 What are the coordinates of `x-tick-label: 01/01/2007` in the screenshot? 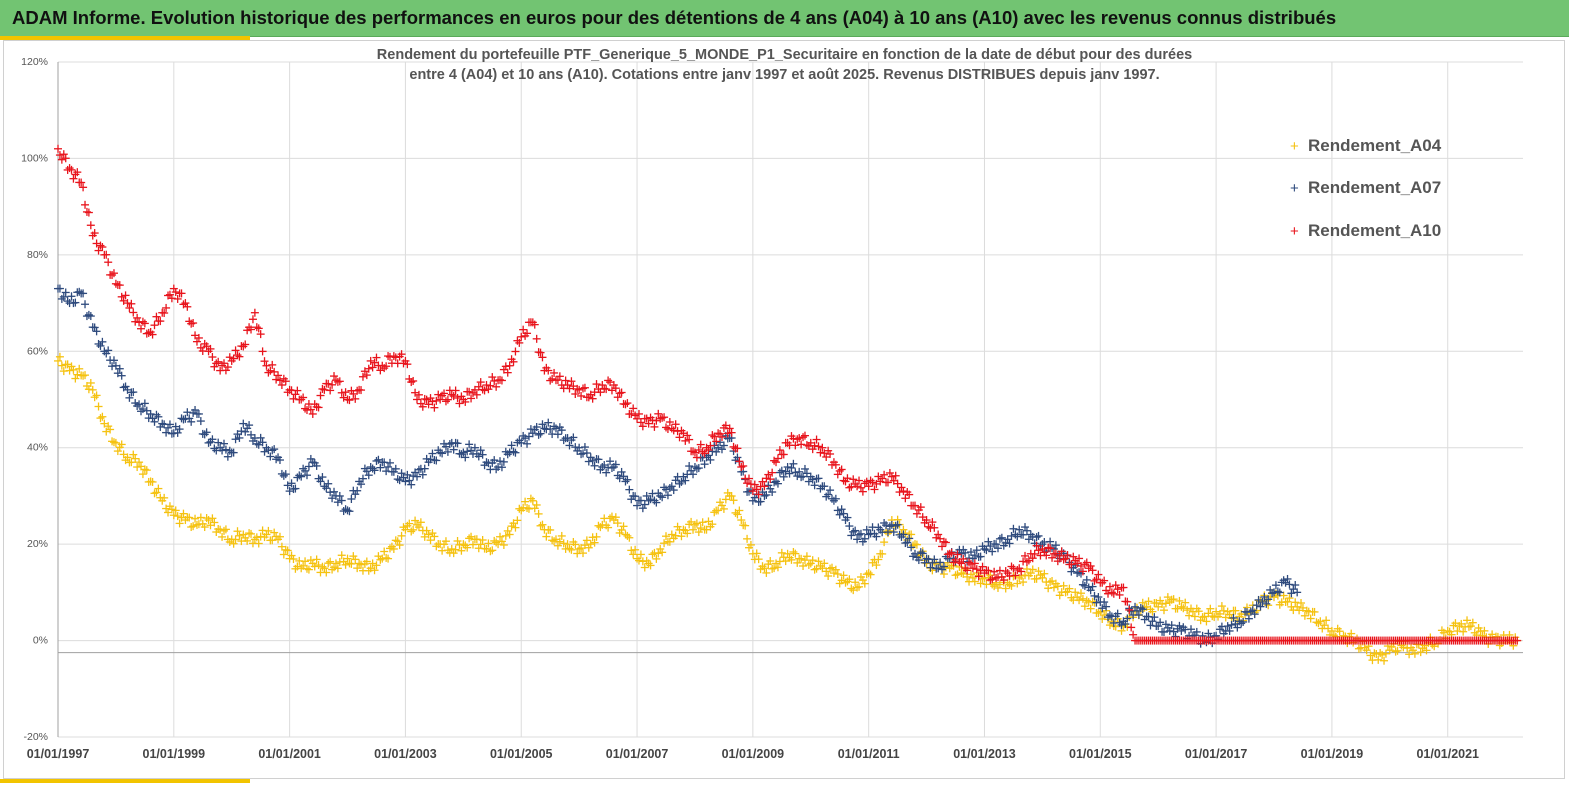 It's located at (637, 754).